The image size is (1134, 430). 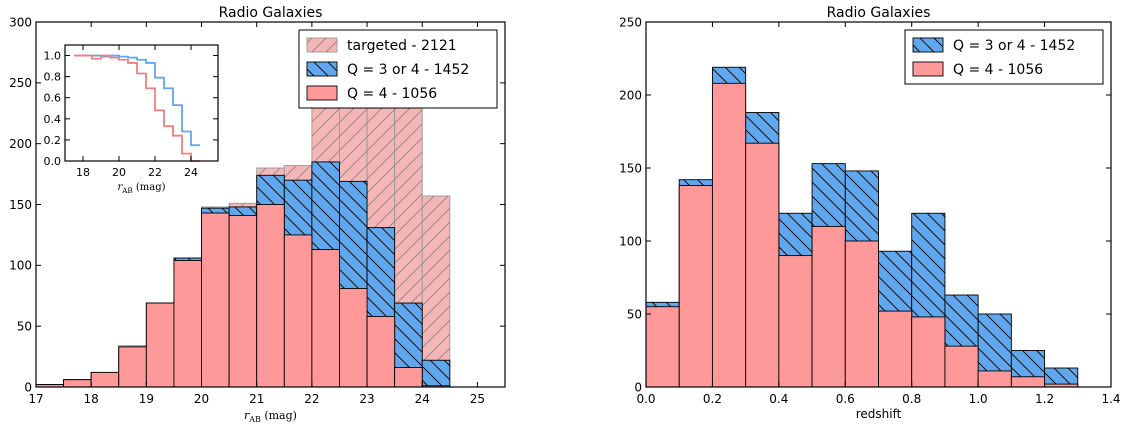 I want to click on y-tick-label: 1.0, so click(x=53, y=56).